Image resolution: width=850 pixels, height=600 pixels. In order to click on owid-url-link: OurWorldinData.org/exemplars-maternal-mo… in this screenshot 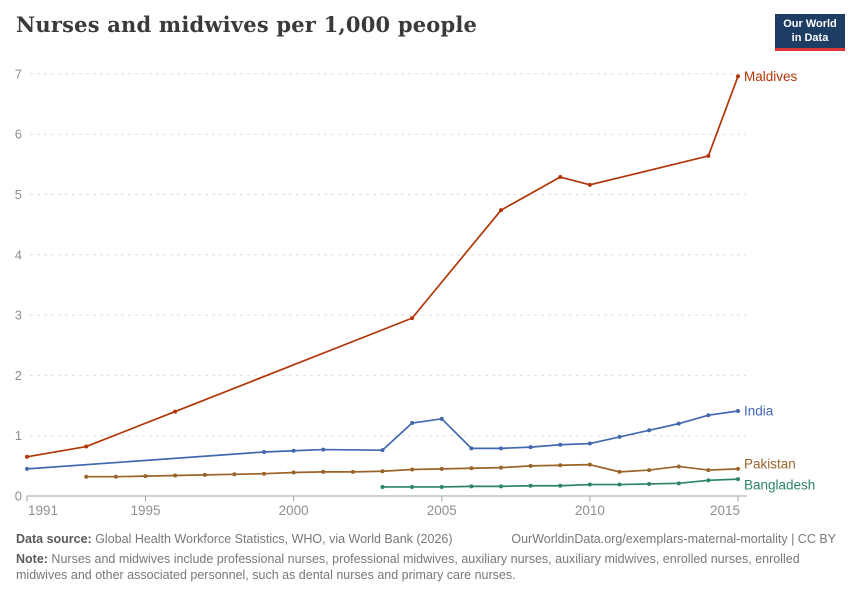, I will do `click(673, 539)`.